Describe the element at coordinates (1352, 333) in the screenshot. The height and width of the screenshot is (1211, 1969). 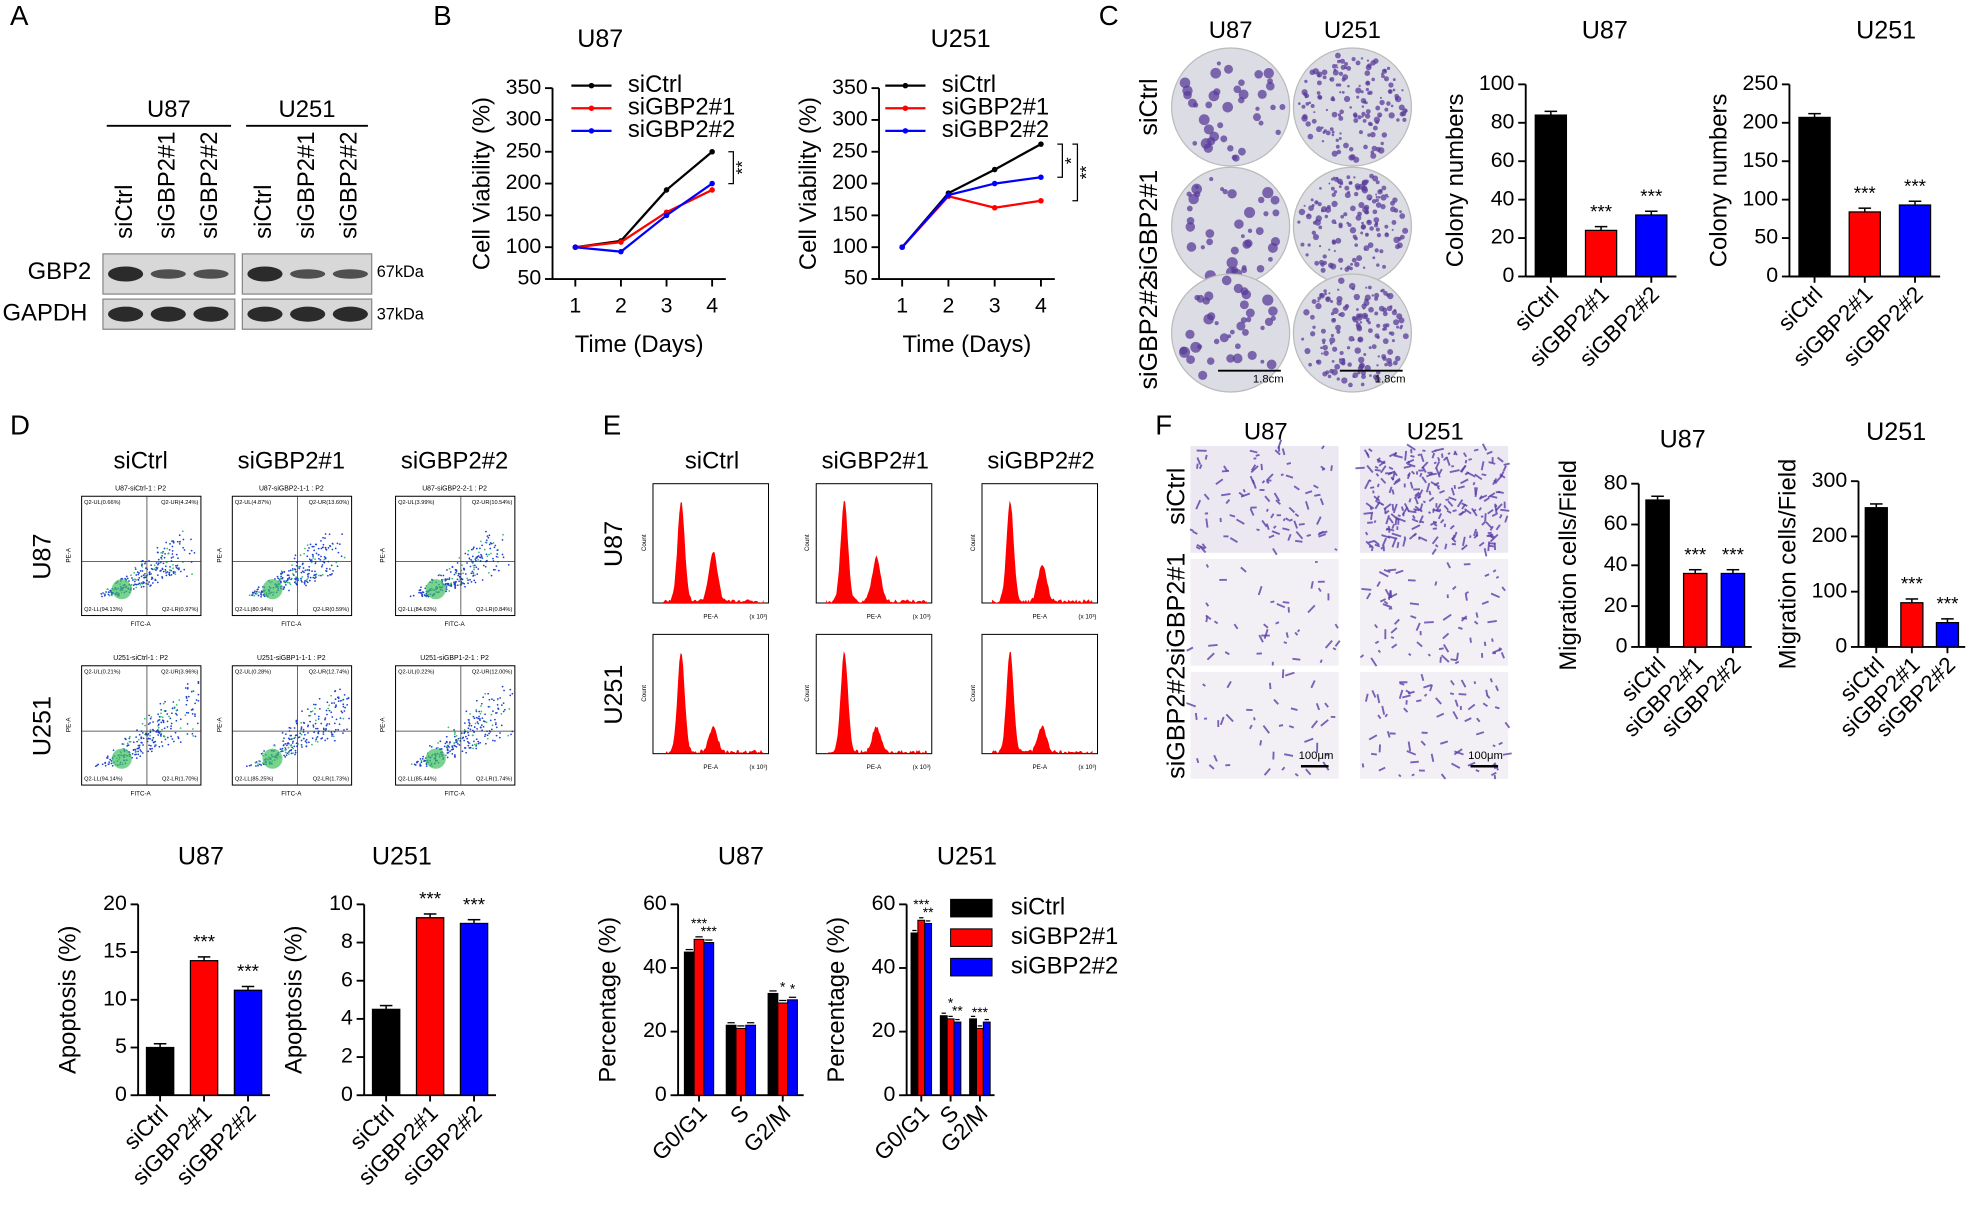
I see `colony-plate` at that location.